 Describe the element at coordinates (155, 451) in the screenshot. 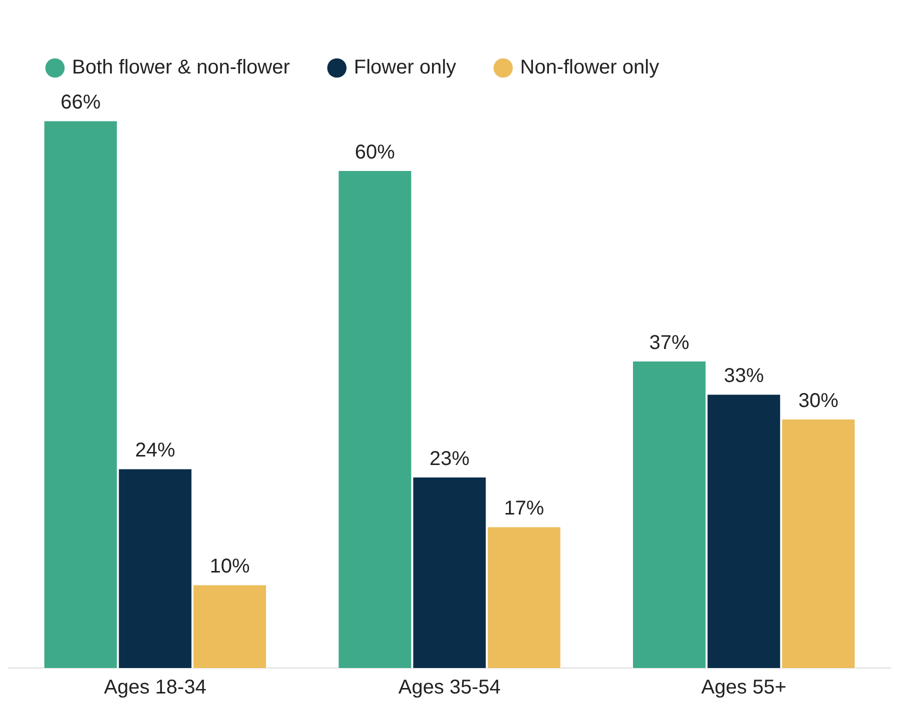

I see `data-label: 24%` at that location.